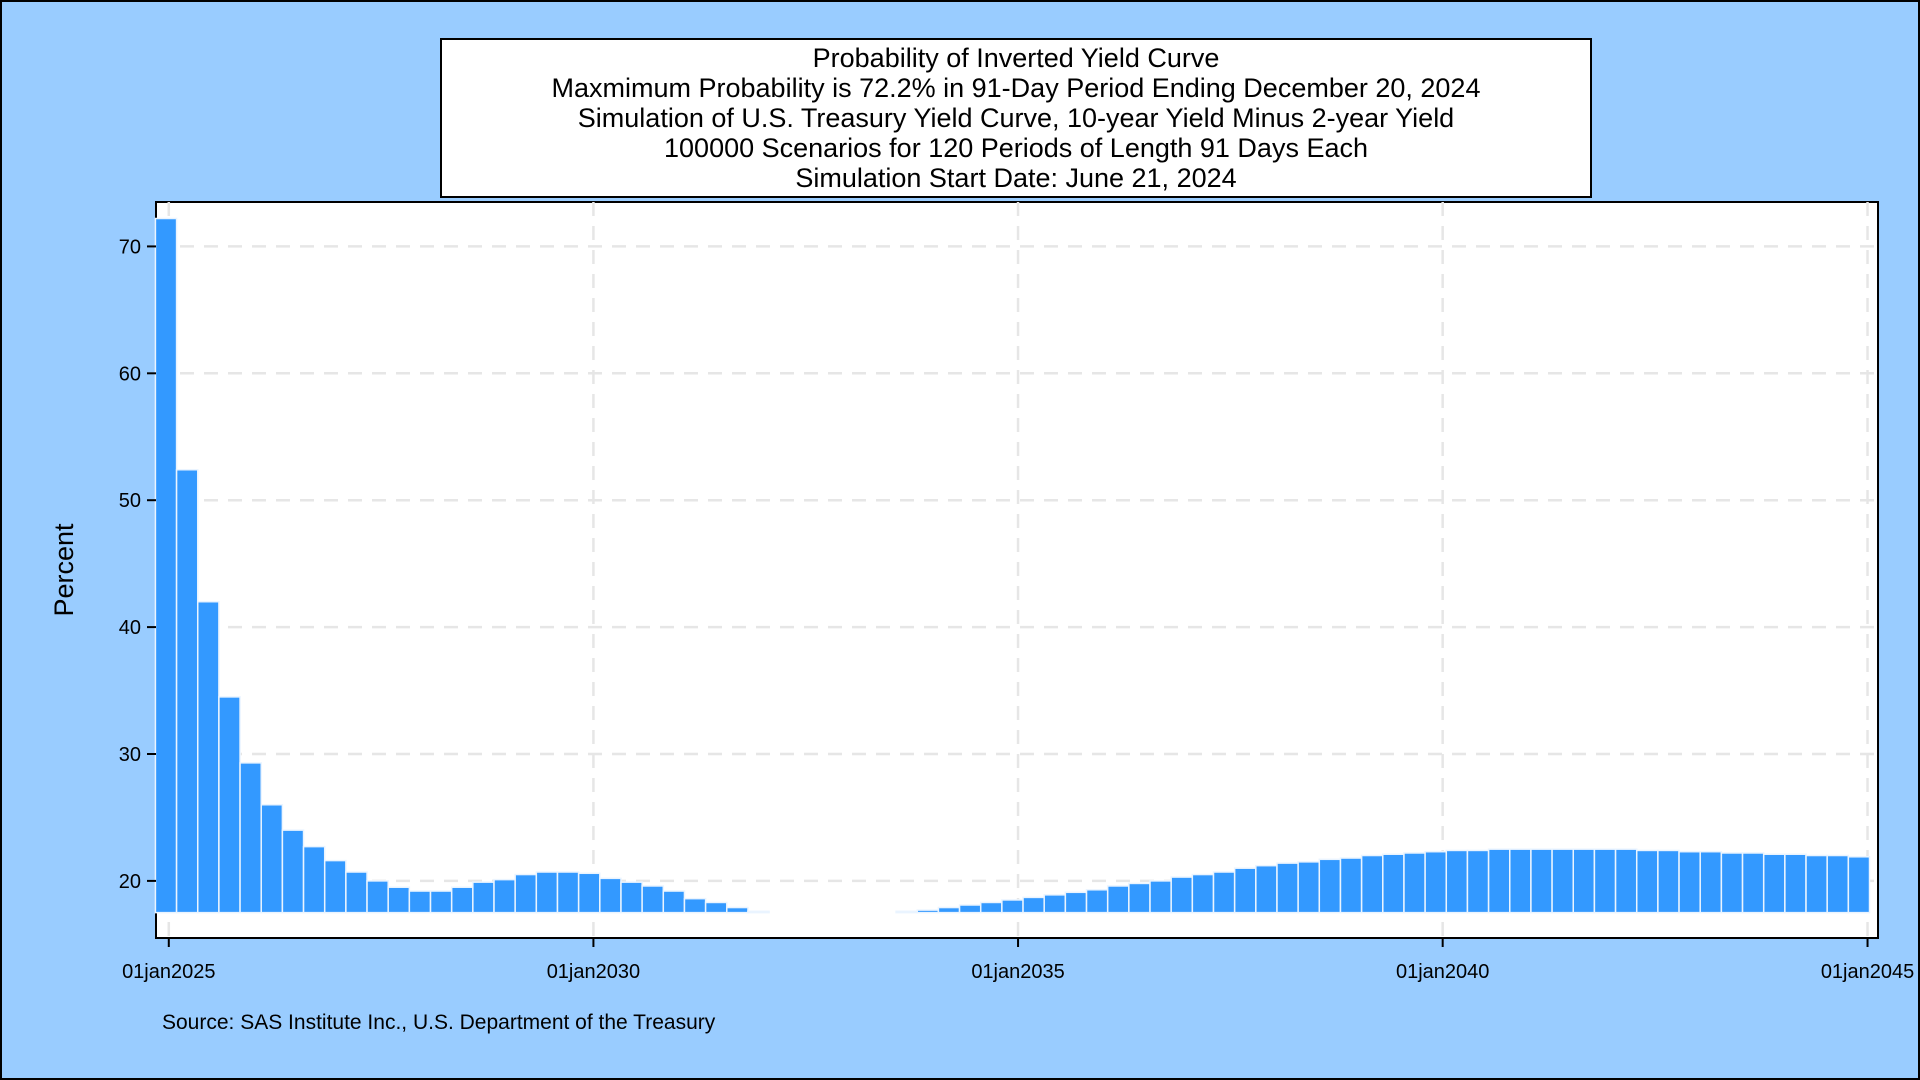 Image resolution: width=1920 pixels, height=1080 pixels. Describe the element at coordinates (1442, 972) in the screenshot. I see `x-tick-label: 01jan2040` at that location.